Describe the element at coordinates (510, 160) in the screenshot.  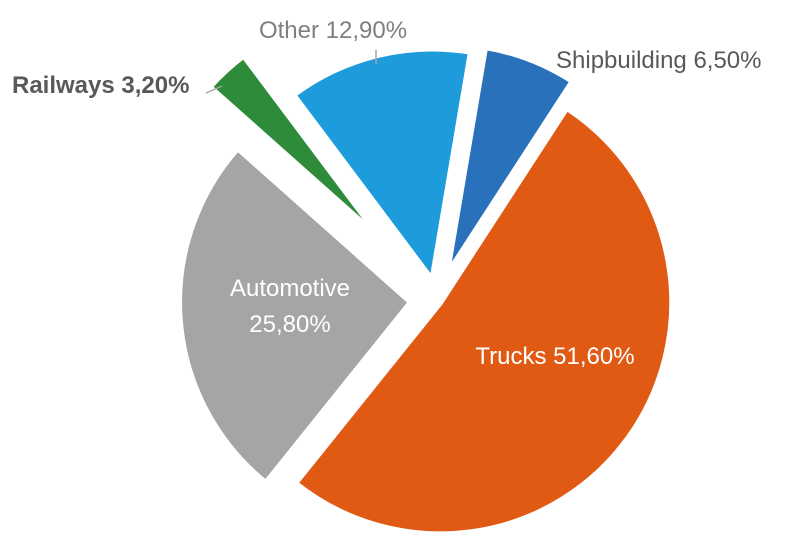
I see `pie-slice-shipbuilding` at that location.